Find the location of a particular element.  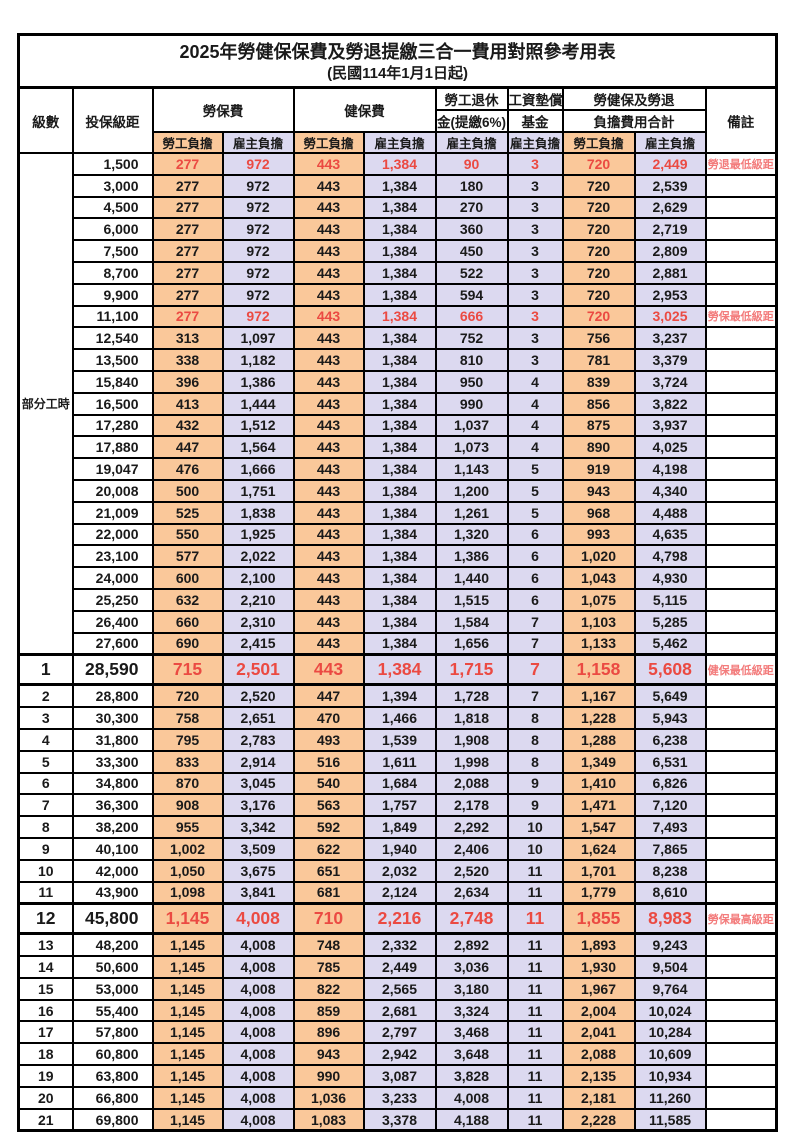

total-employee-cell: 1,410 is located at coordinates (598, 783).